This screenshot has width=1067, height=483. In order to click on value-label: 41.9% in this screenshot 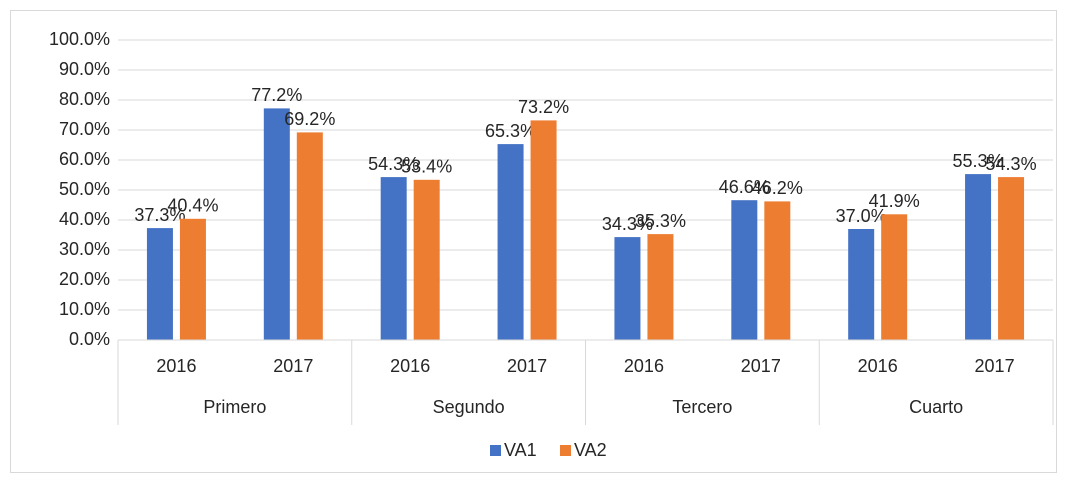, I will do `click(894, 201)`.